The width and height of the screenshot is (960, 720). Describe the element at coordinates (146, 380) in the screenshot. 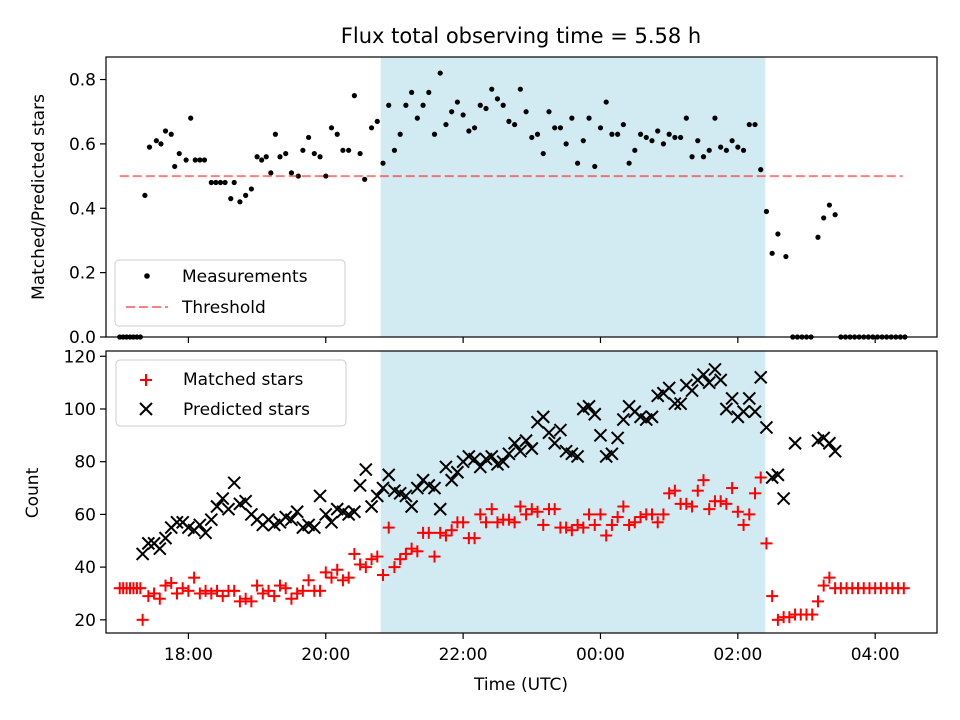

I see `legend-matched-marker` at that location.